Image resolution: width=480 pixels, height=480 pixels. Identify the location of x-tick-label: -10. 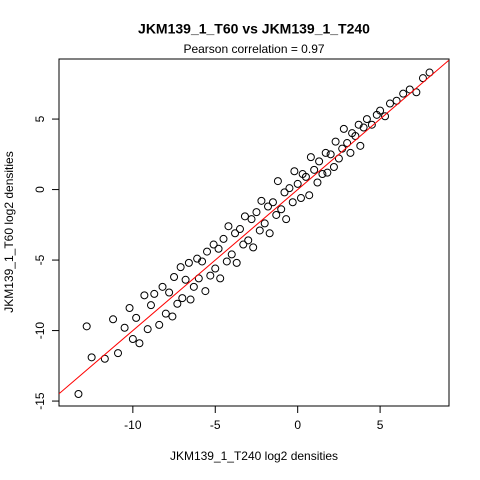
(133, 425).